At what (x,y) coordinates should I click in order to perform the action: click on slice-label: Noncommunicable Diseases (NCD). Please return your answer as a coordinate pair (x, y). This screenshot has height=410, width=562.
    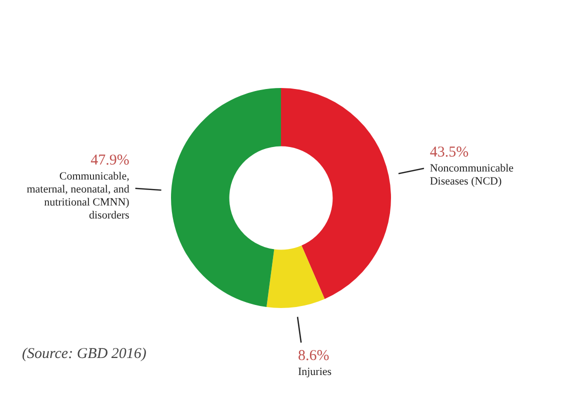
    Looking at the image, I should click on (472, 175).